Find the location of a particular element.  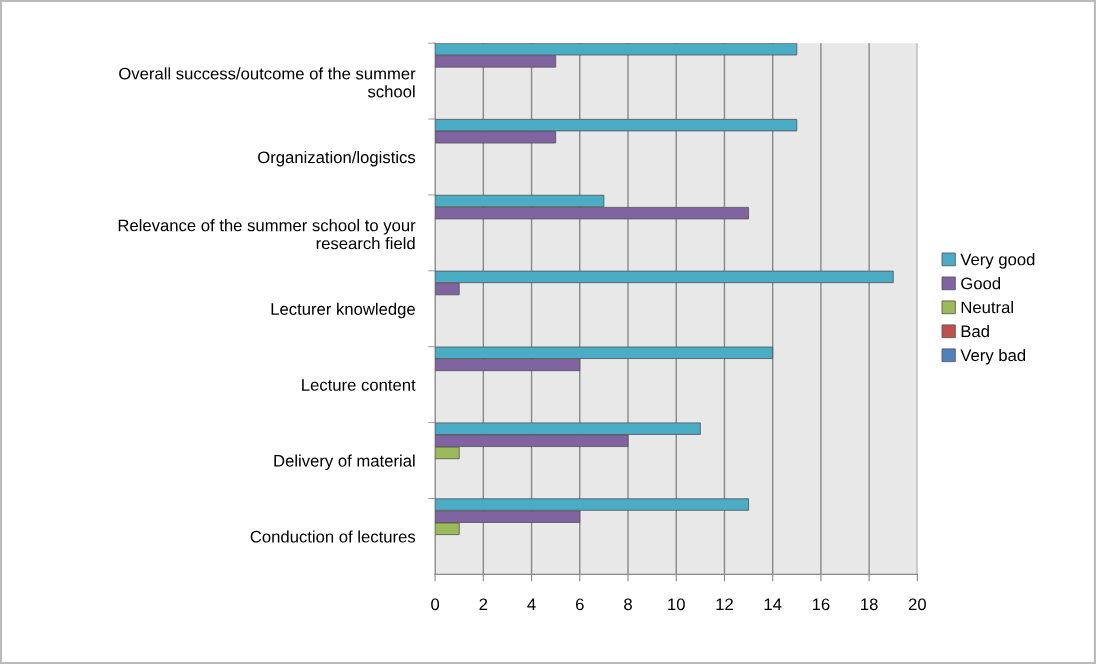

x-tick-label: 20 is located at coordinates (917, 604).